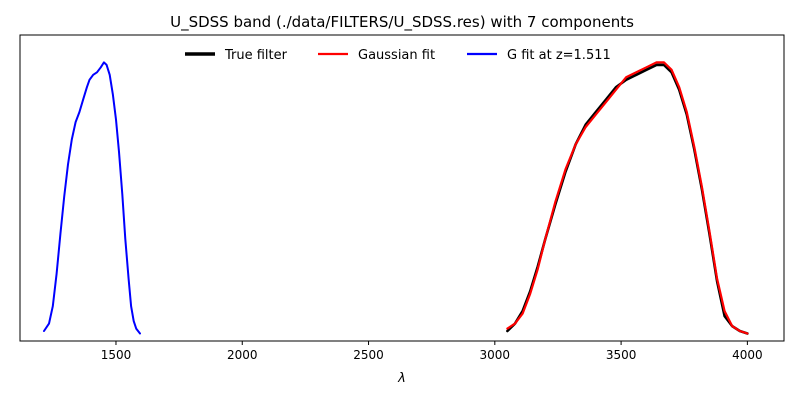 The width and height of the screenshot is (800, 400). What do you see at coordinates (747, 355) in the screenshot?
I see `x-tick-label: 4000` at bounding box center [747, 355].